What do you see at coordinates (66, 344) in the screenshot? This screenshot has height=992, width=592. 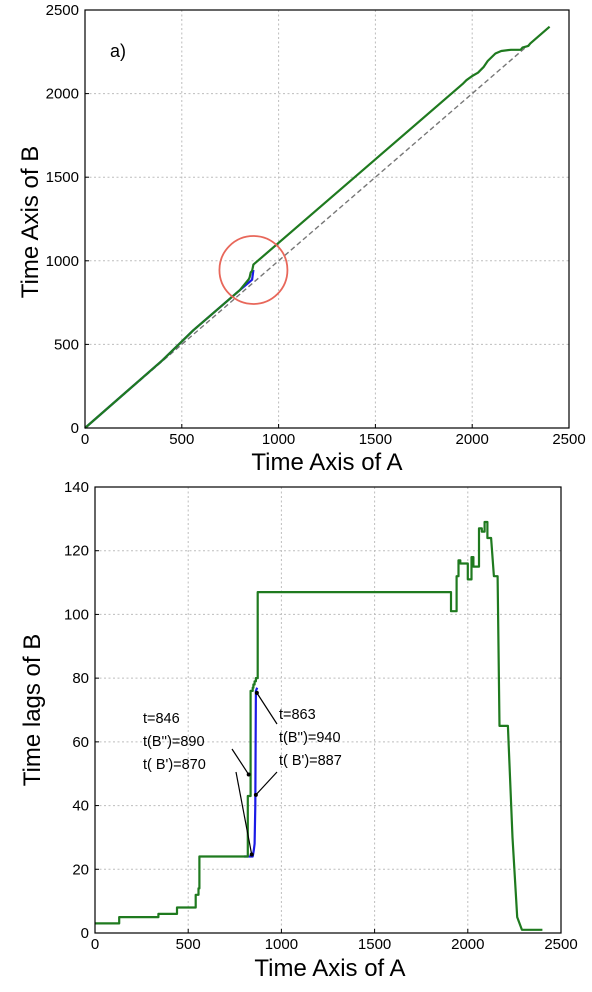 I see `y-tick-label: 500` at bounding box center [66, 344].